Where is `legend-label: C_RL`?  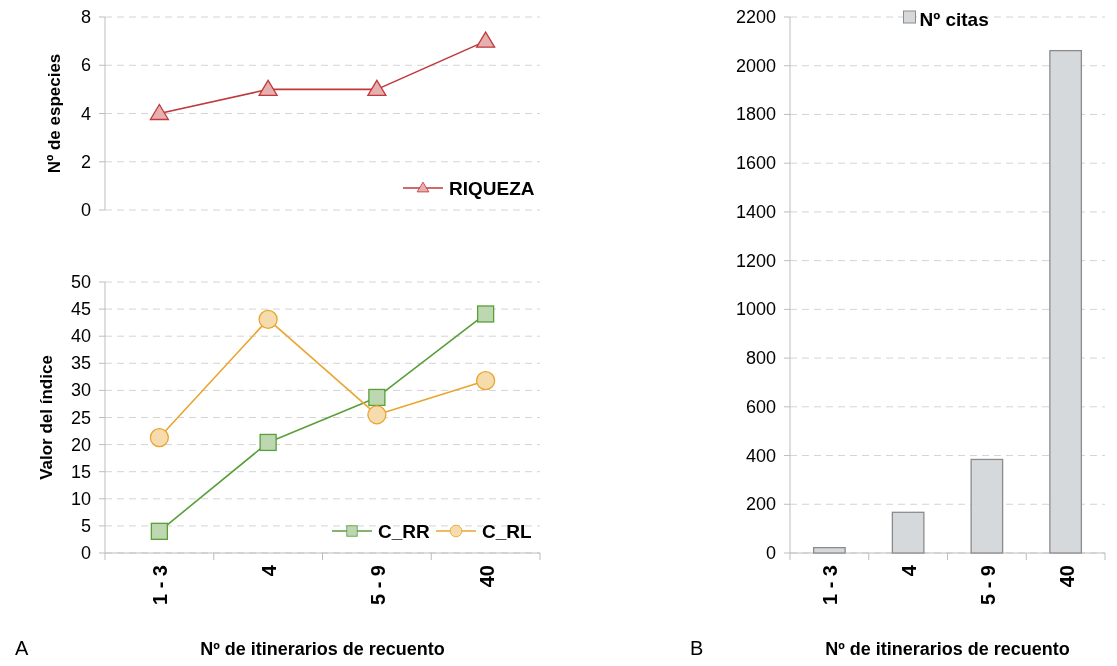 legend-label: C_RL is located at coordinates (507, 531).